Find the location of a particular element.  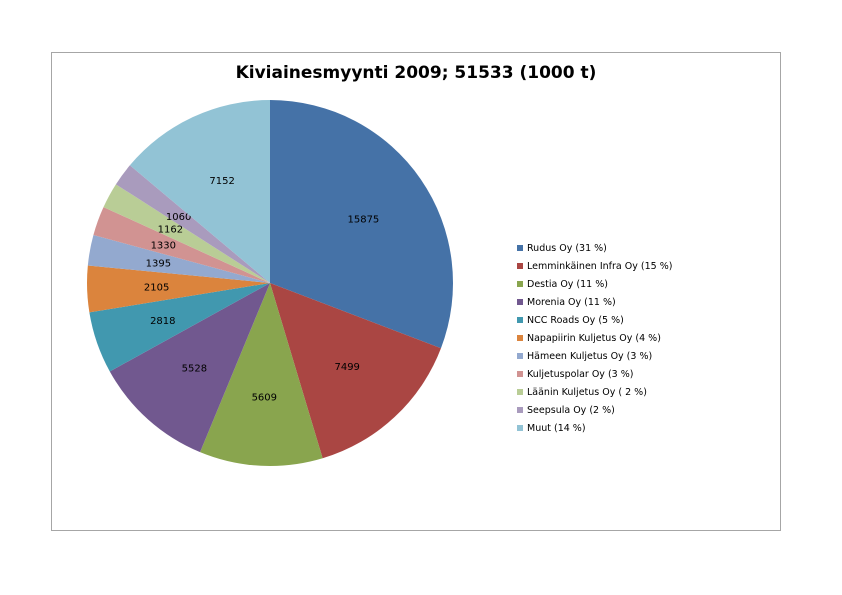

legend-label: Destia Oy (11 %) is located at coordinates (567, 284).